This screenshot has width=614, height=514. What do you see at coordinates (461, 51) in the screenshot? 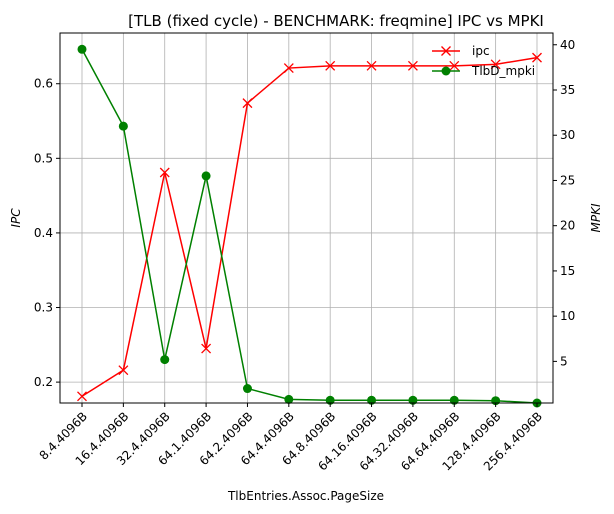
I see `legend-item-ipc: ipc` at bounding box center [461, 51].